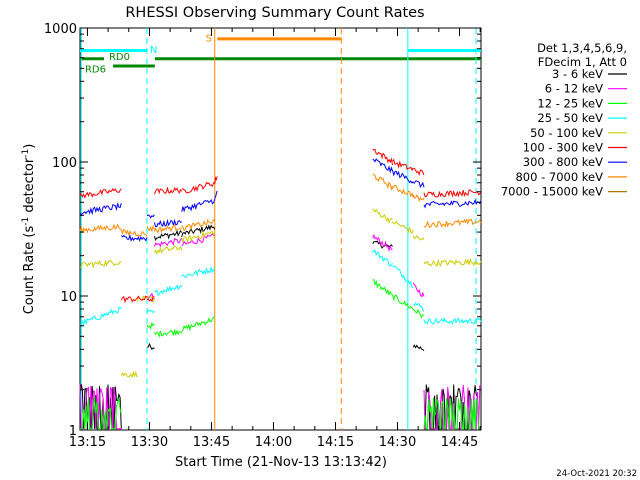  What do you see at coordinates (459, 442) in the screenshot?
I see `x-tick-label: 14:45` at bounding box center [459, 442].